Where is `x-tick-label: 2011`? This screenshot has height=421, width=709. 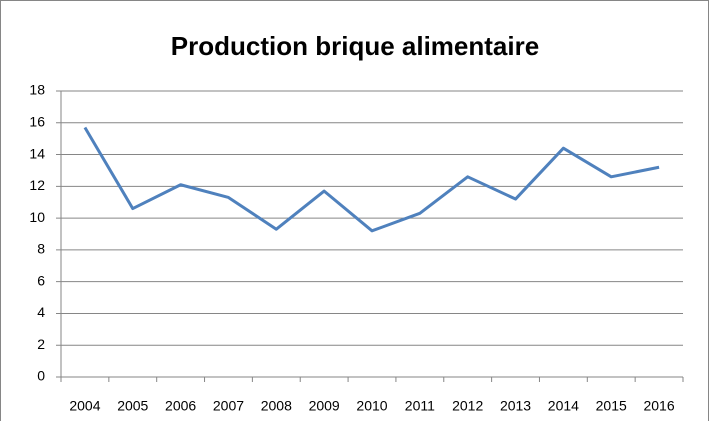
x-tick-label: 2011 is located at coordinates (420, 406).